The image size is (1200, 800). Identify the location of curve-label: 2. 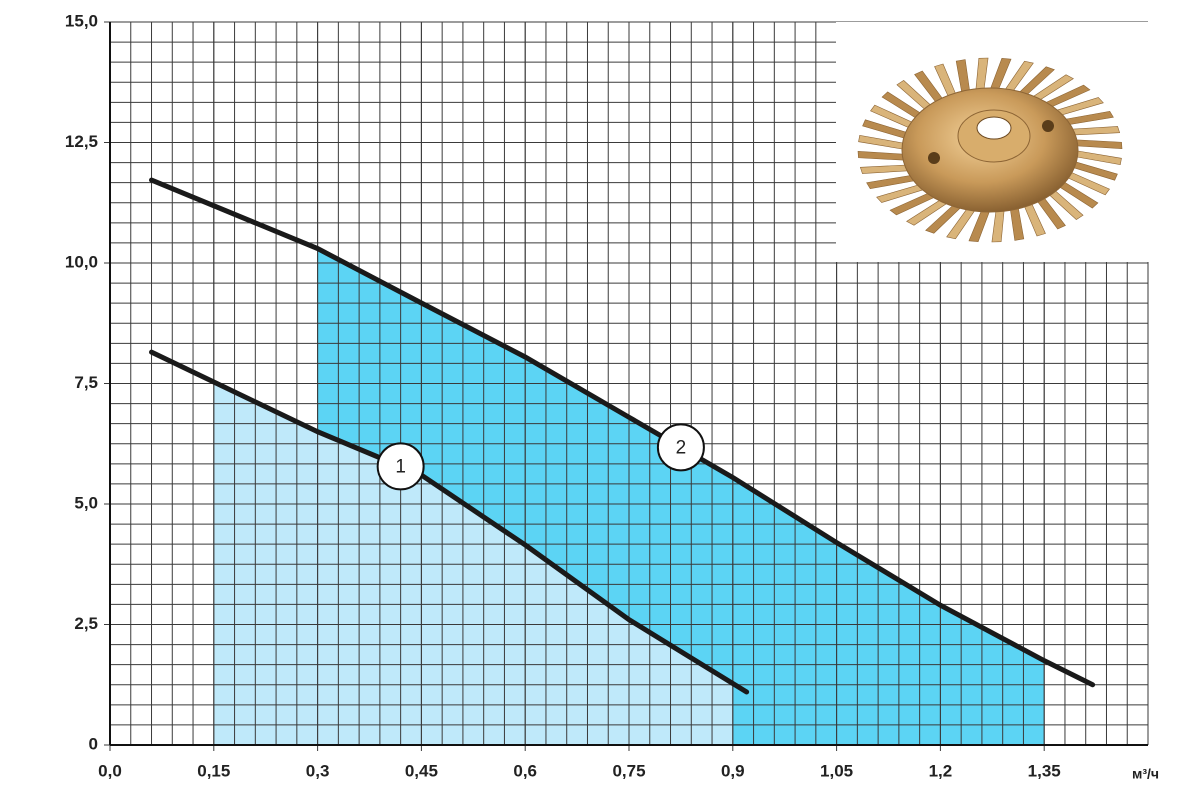
(681, 447).